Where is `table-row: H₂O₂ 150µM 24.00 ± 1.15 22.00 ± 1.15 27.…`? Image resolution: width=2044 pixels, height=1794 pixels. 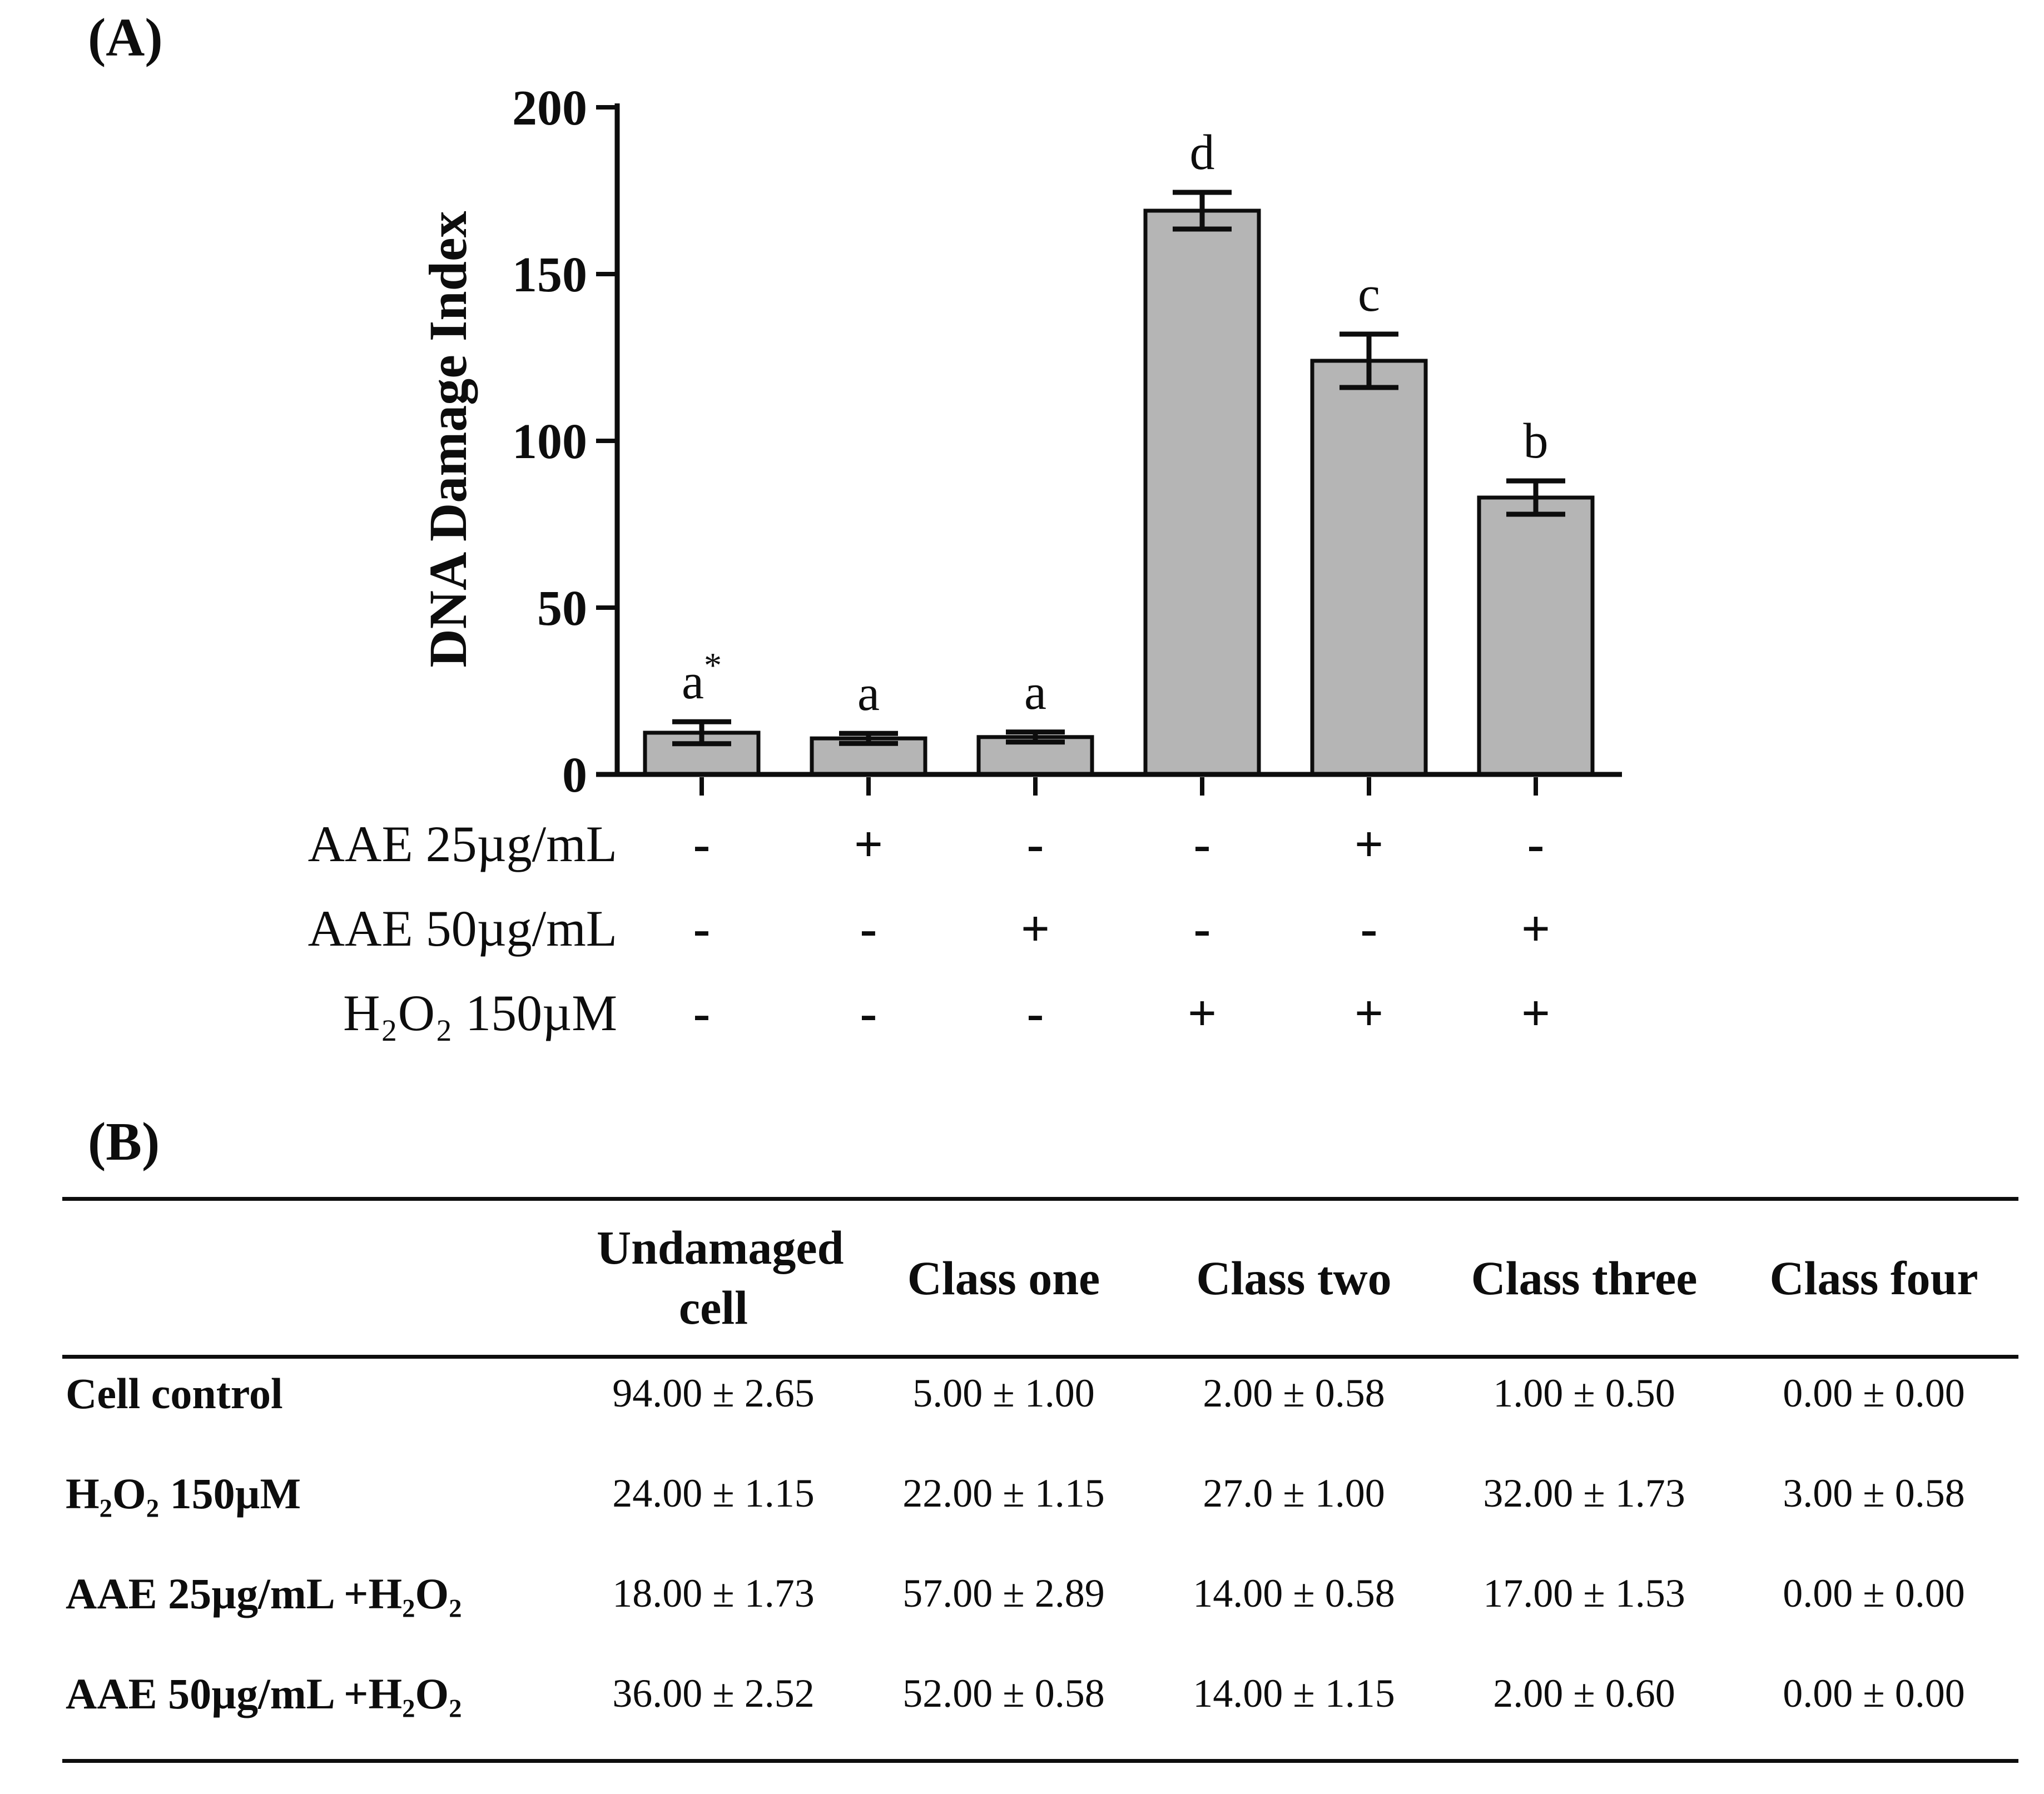
table-row: H₂O₂ 150µM 24.00 ± 1.15 22.00 ± 1.15 27.… is located at coordinates (1040, 1509).